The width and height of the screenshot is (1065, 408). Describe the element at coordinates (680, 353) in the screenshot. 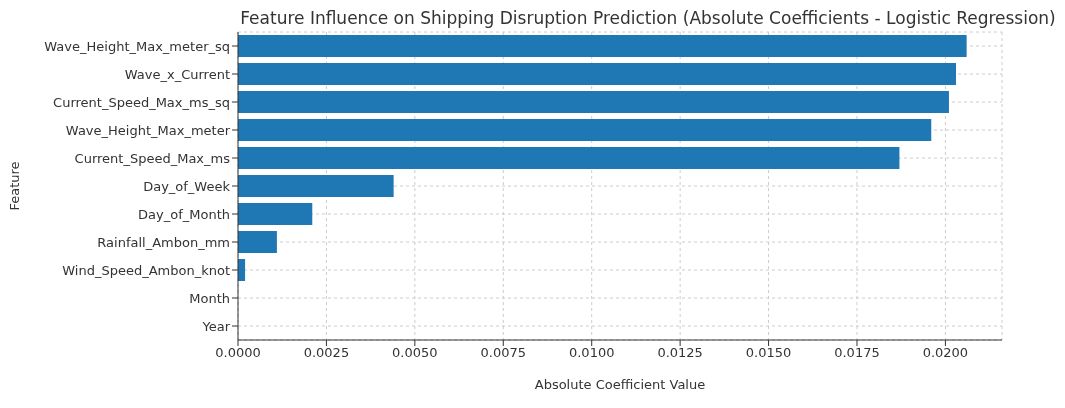

I see `x-tick-label: 0.0125` at that location.